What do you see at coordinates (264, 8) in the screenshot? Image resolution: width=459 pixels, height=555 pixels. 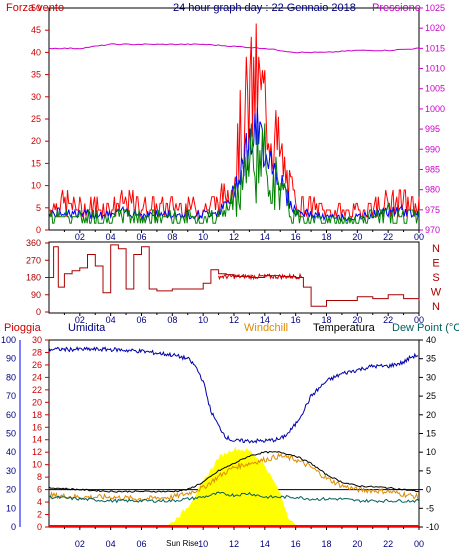 I see `graph-title: 24 hour graph day : 22 Gennaio 2018` at bounding box center [264, 8].